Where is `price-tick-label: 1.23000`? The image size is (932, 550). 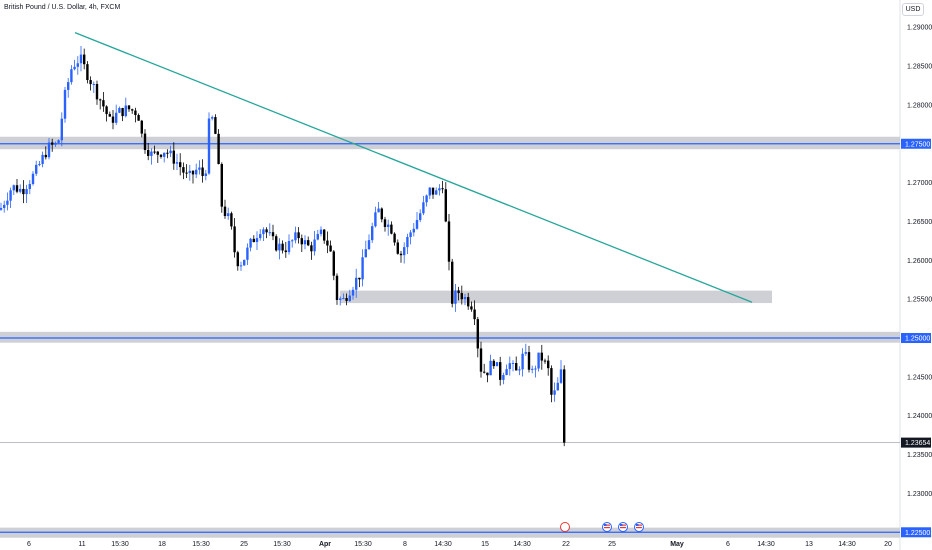 price-tick-label: 1.23000 is located at coordinates (919, 494).